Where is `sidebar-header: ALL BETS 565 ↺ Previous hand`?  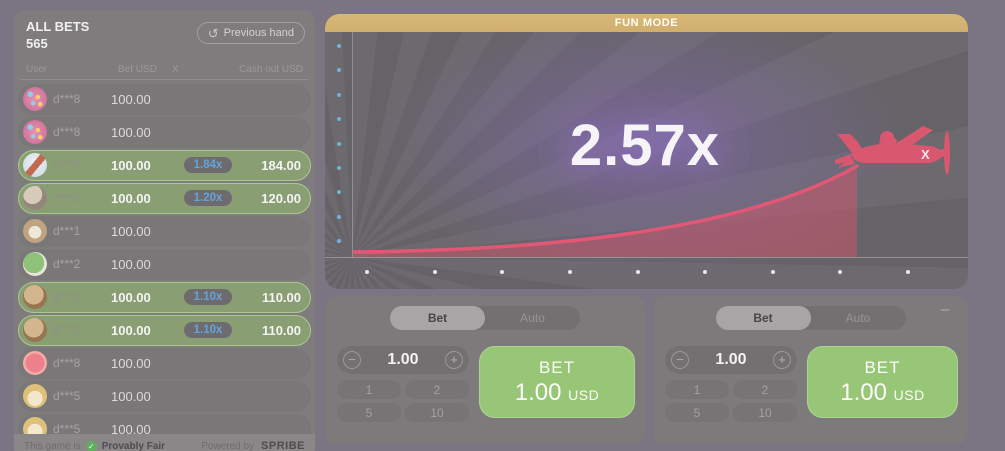 sidebar-header: ALL BETS 565 ↺ Previous hand is located at coordinates (164, 32).